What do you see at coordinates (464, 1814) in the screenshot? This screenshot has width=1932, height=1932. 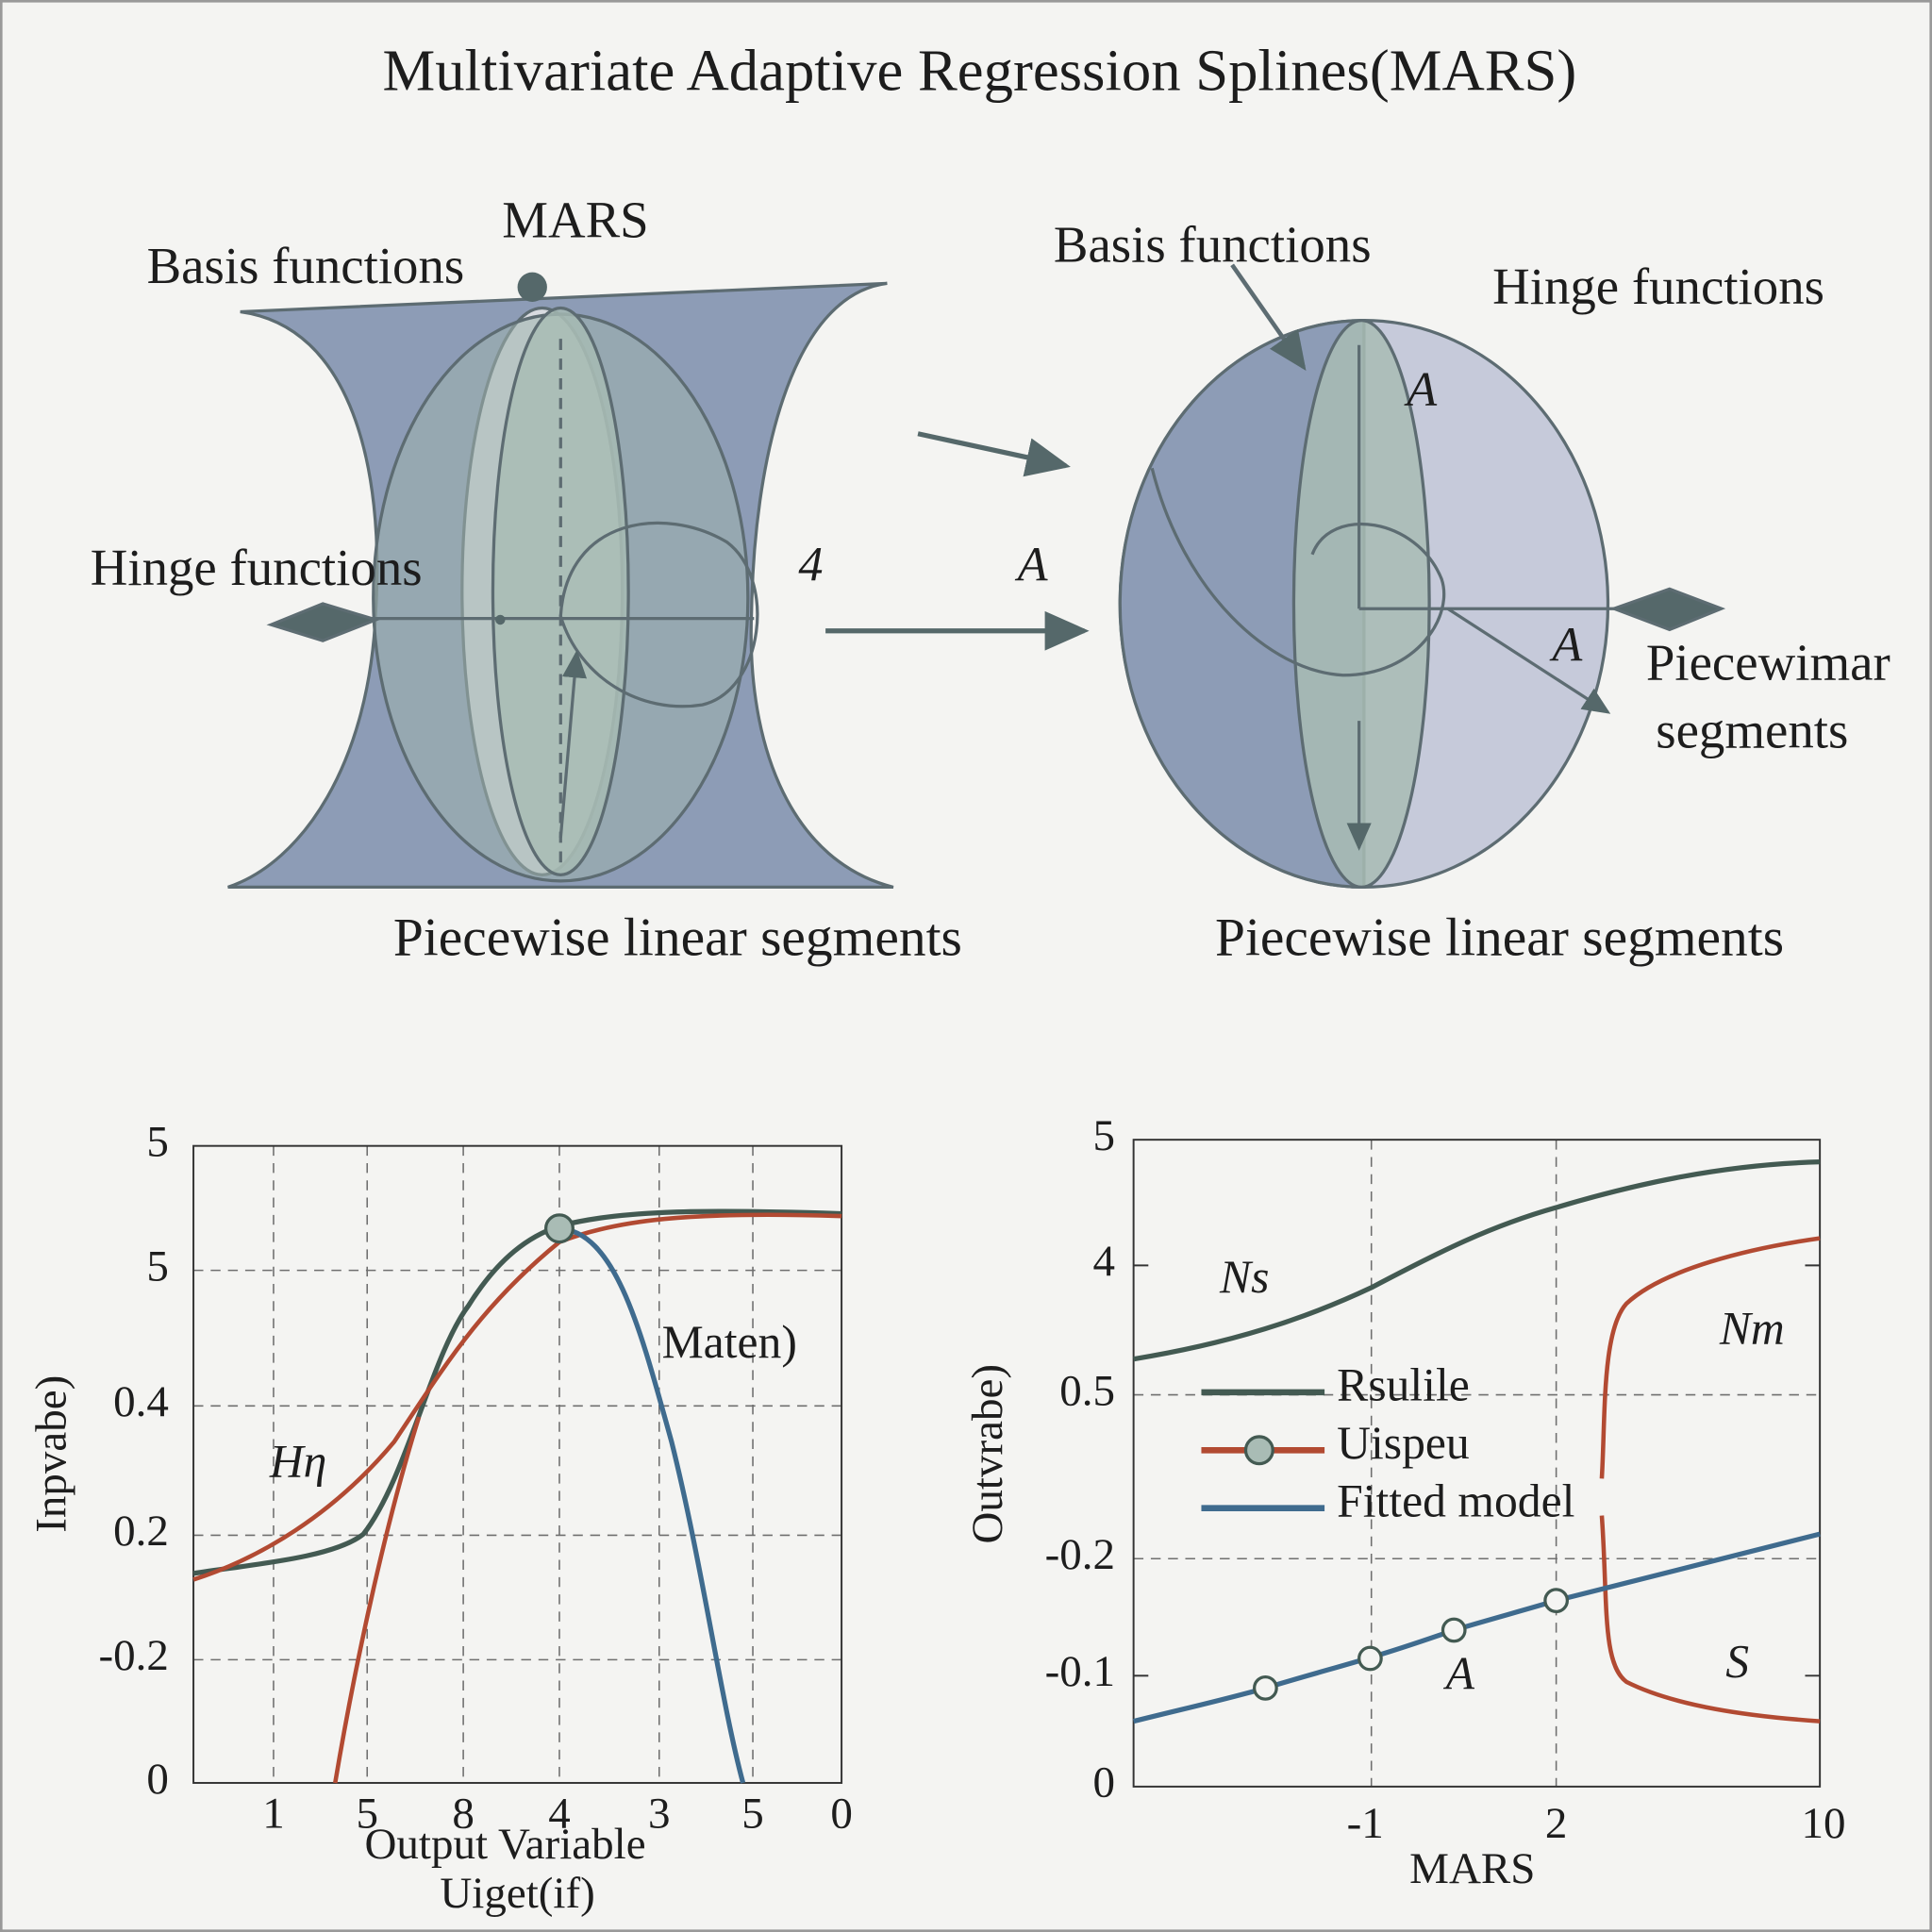 I see `x-tick-label: 8` at bounding box center [464, 1814].